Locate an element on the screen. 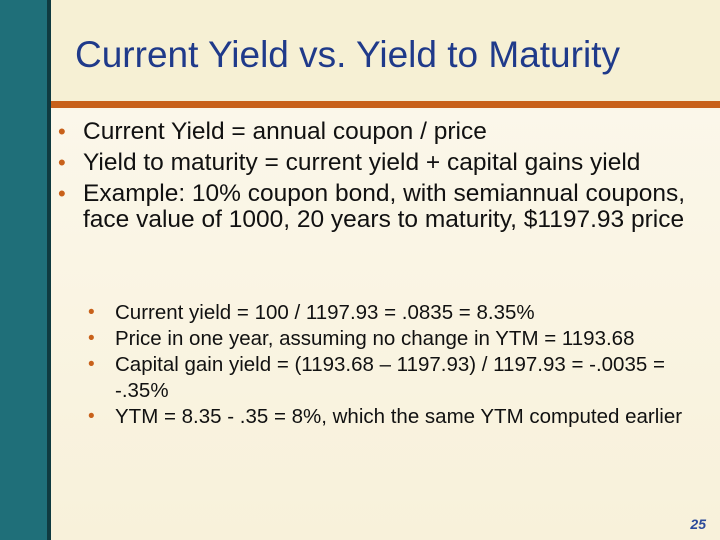 The image size is (720, 540). left-stripe-edge is located at coordinates (49, 270).